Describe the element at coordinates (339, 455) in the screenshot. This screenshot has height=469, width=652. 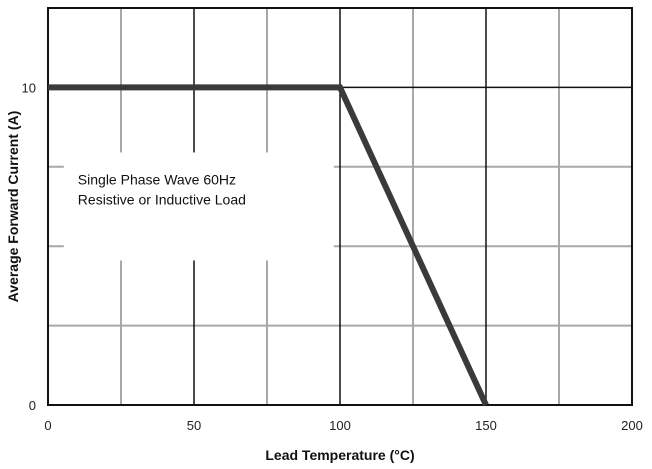
I see `x-axis-title: Lead Temperature (°C)` at that location.